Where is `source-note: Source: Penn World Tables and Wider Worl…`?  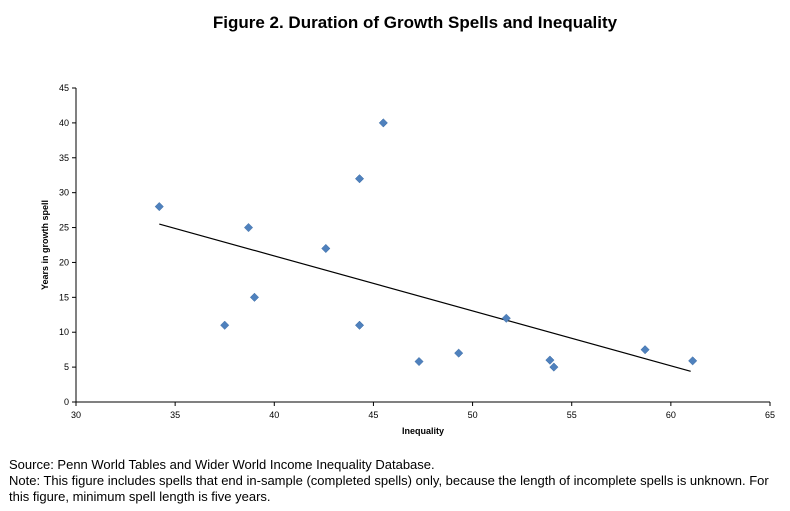 source-note: Source: Penn World Tables and Wider Worl… is located at coordinates (222, 464).